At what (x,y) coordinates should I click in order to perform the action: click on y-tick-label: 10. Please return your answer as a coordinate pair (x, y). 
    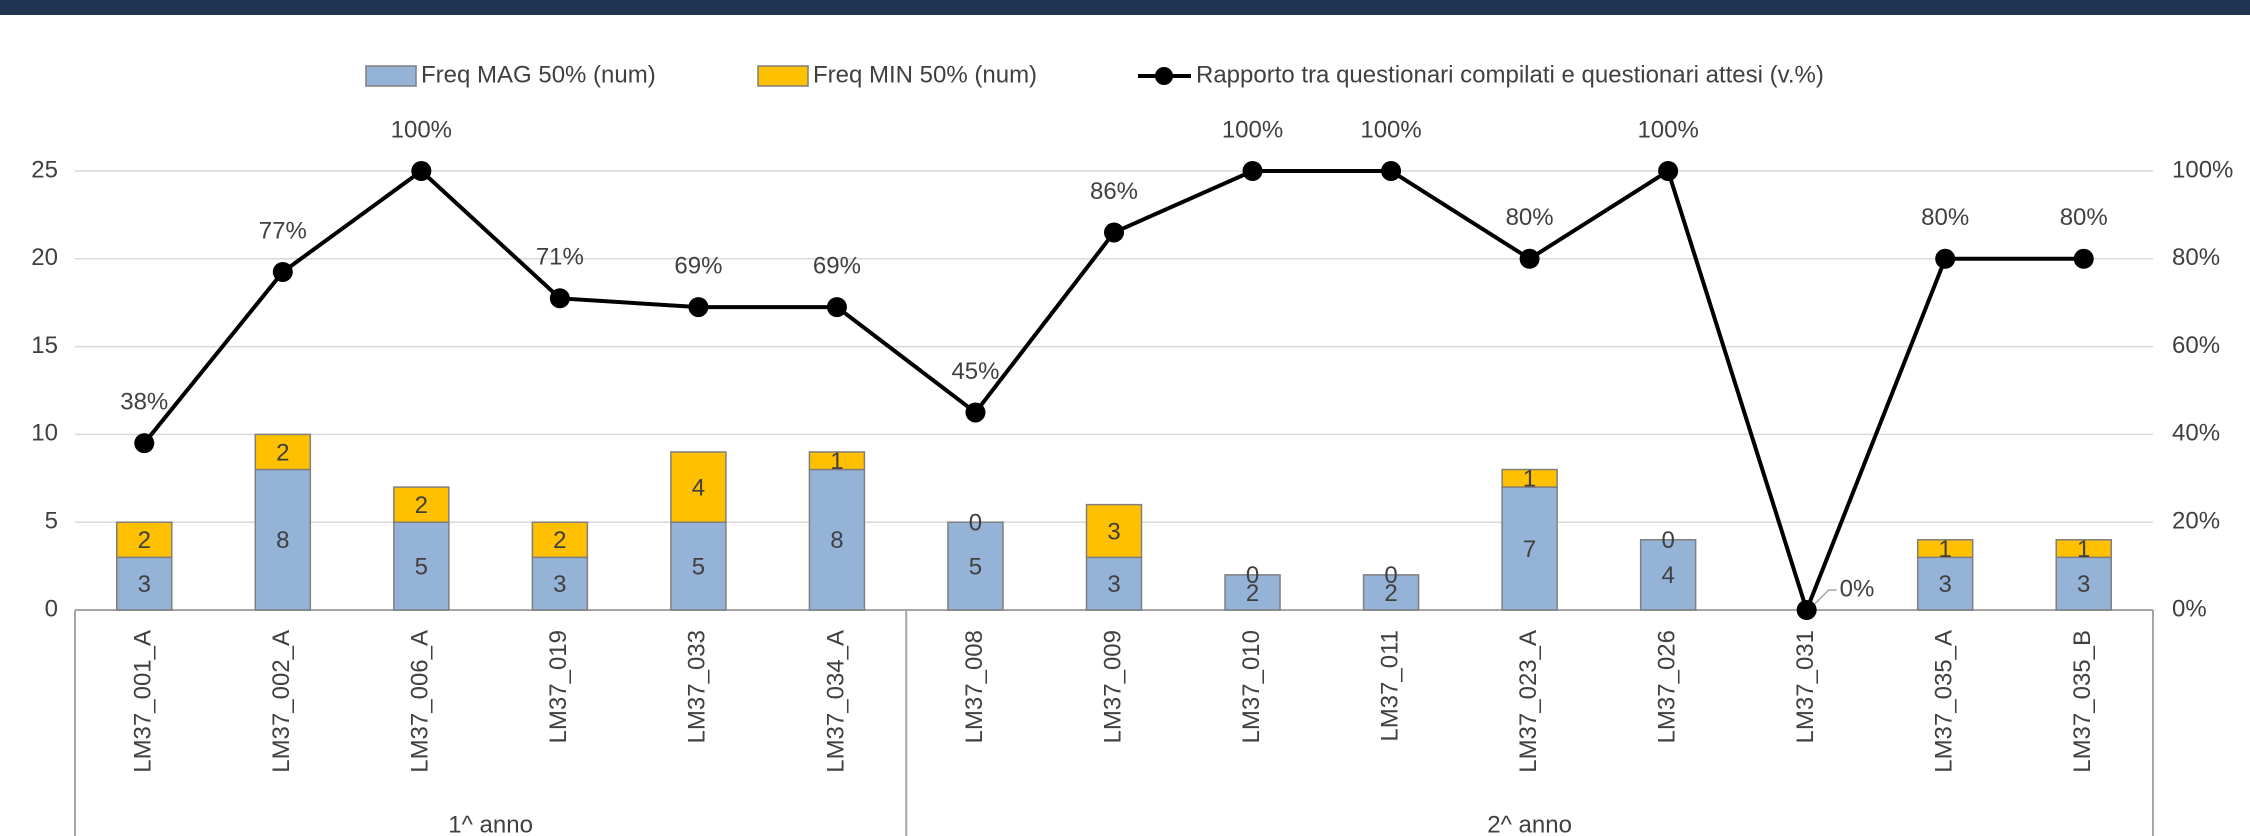
    Looking at the image, I should click on (44, 433).